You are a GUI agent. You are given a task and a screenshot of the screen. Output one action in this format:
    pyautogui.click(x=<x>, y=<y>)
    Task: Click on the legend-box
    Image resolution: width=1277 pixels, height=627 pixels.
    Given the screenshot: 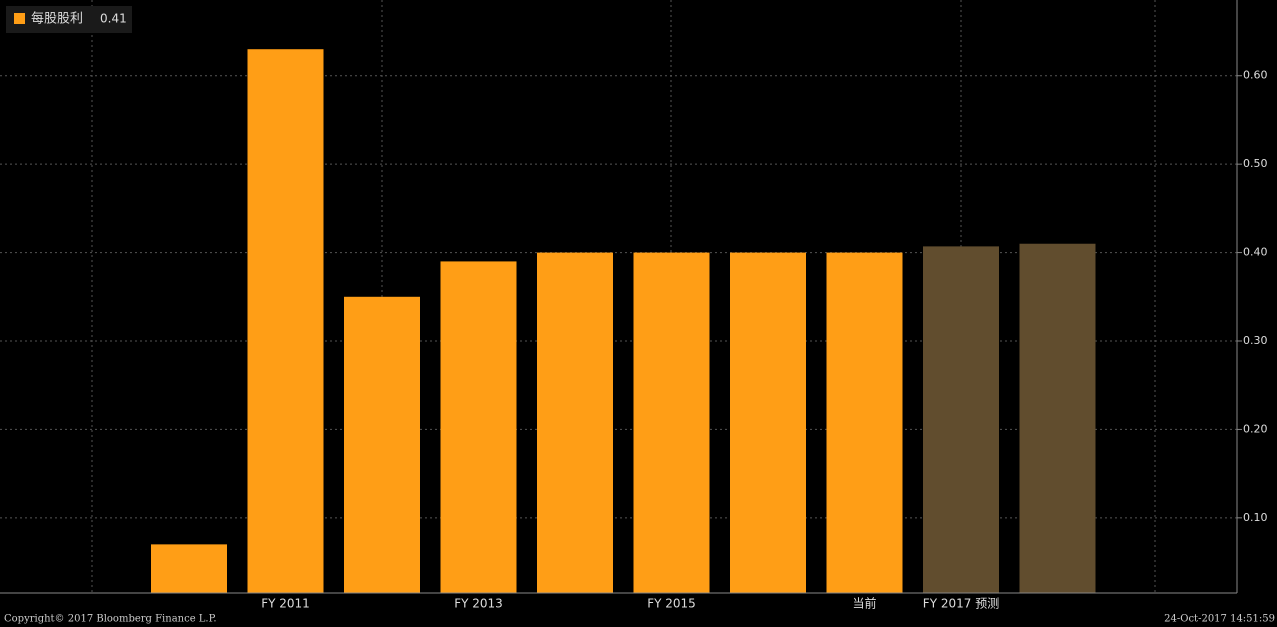 What is the action you would take?
    pyautogui.click(x=69, y=19)
    